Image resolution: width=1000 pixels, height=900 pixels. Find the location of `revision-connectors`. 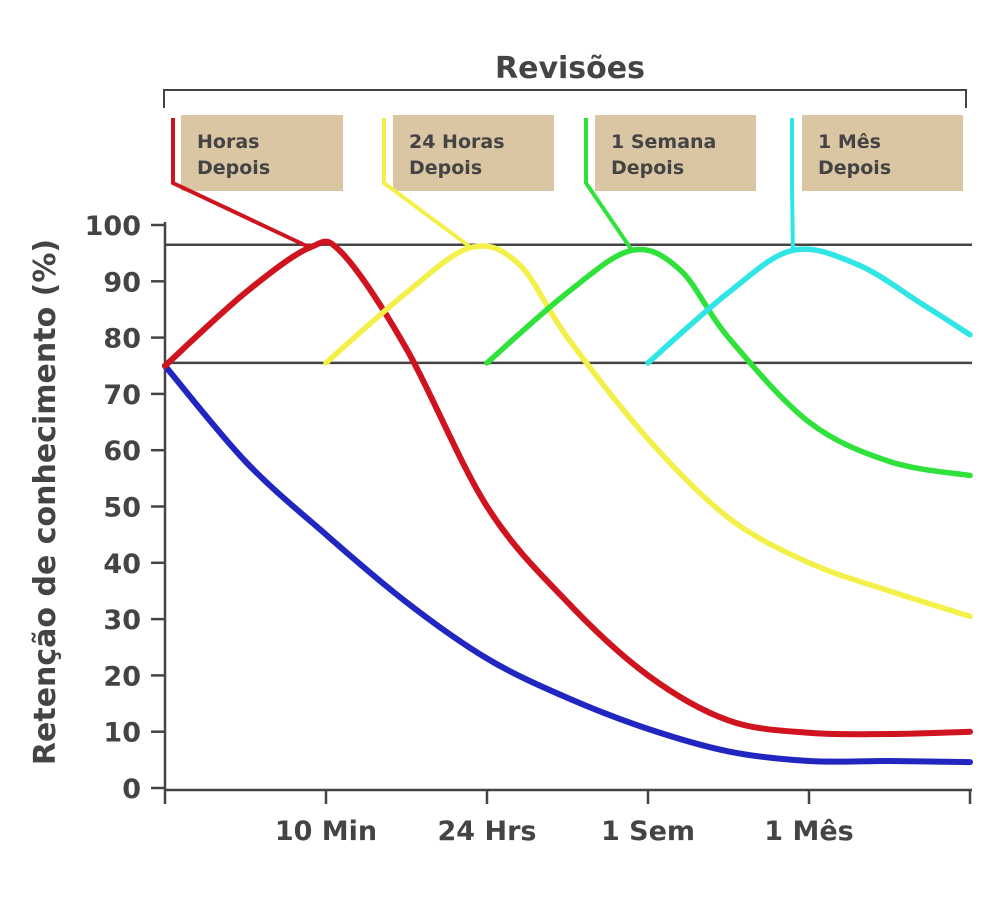

revision-connectors is located at coordinates (483, 185).